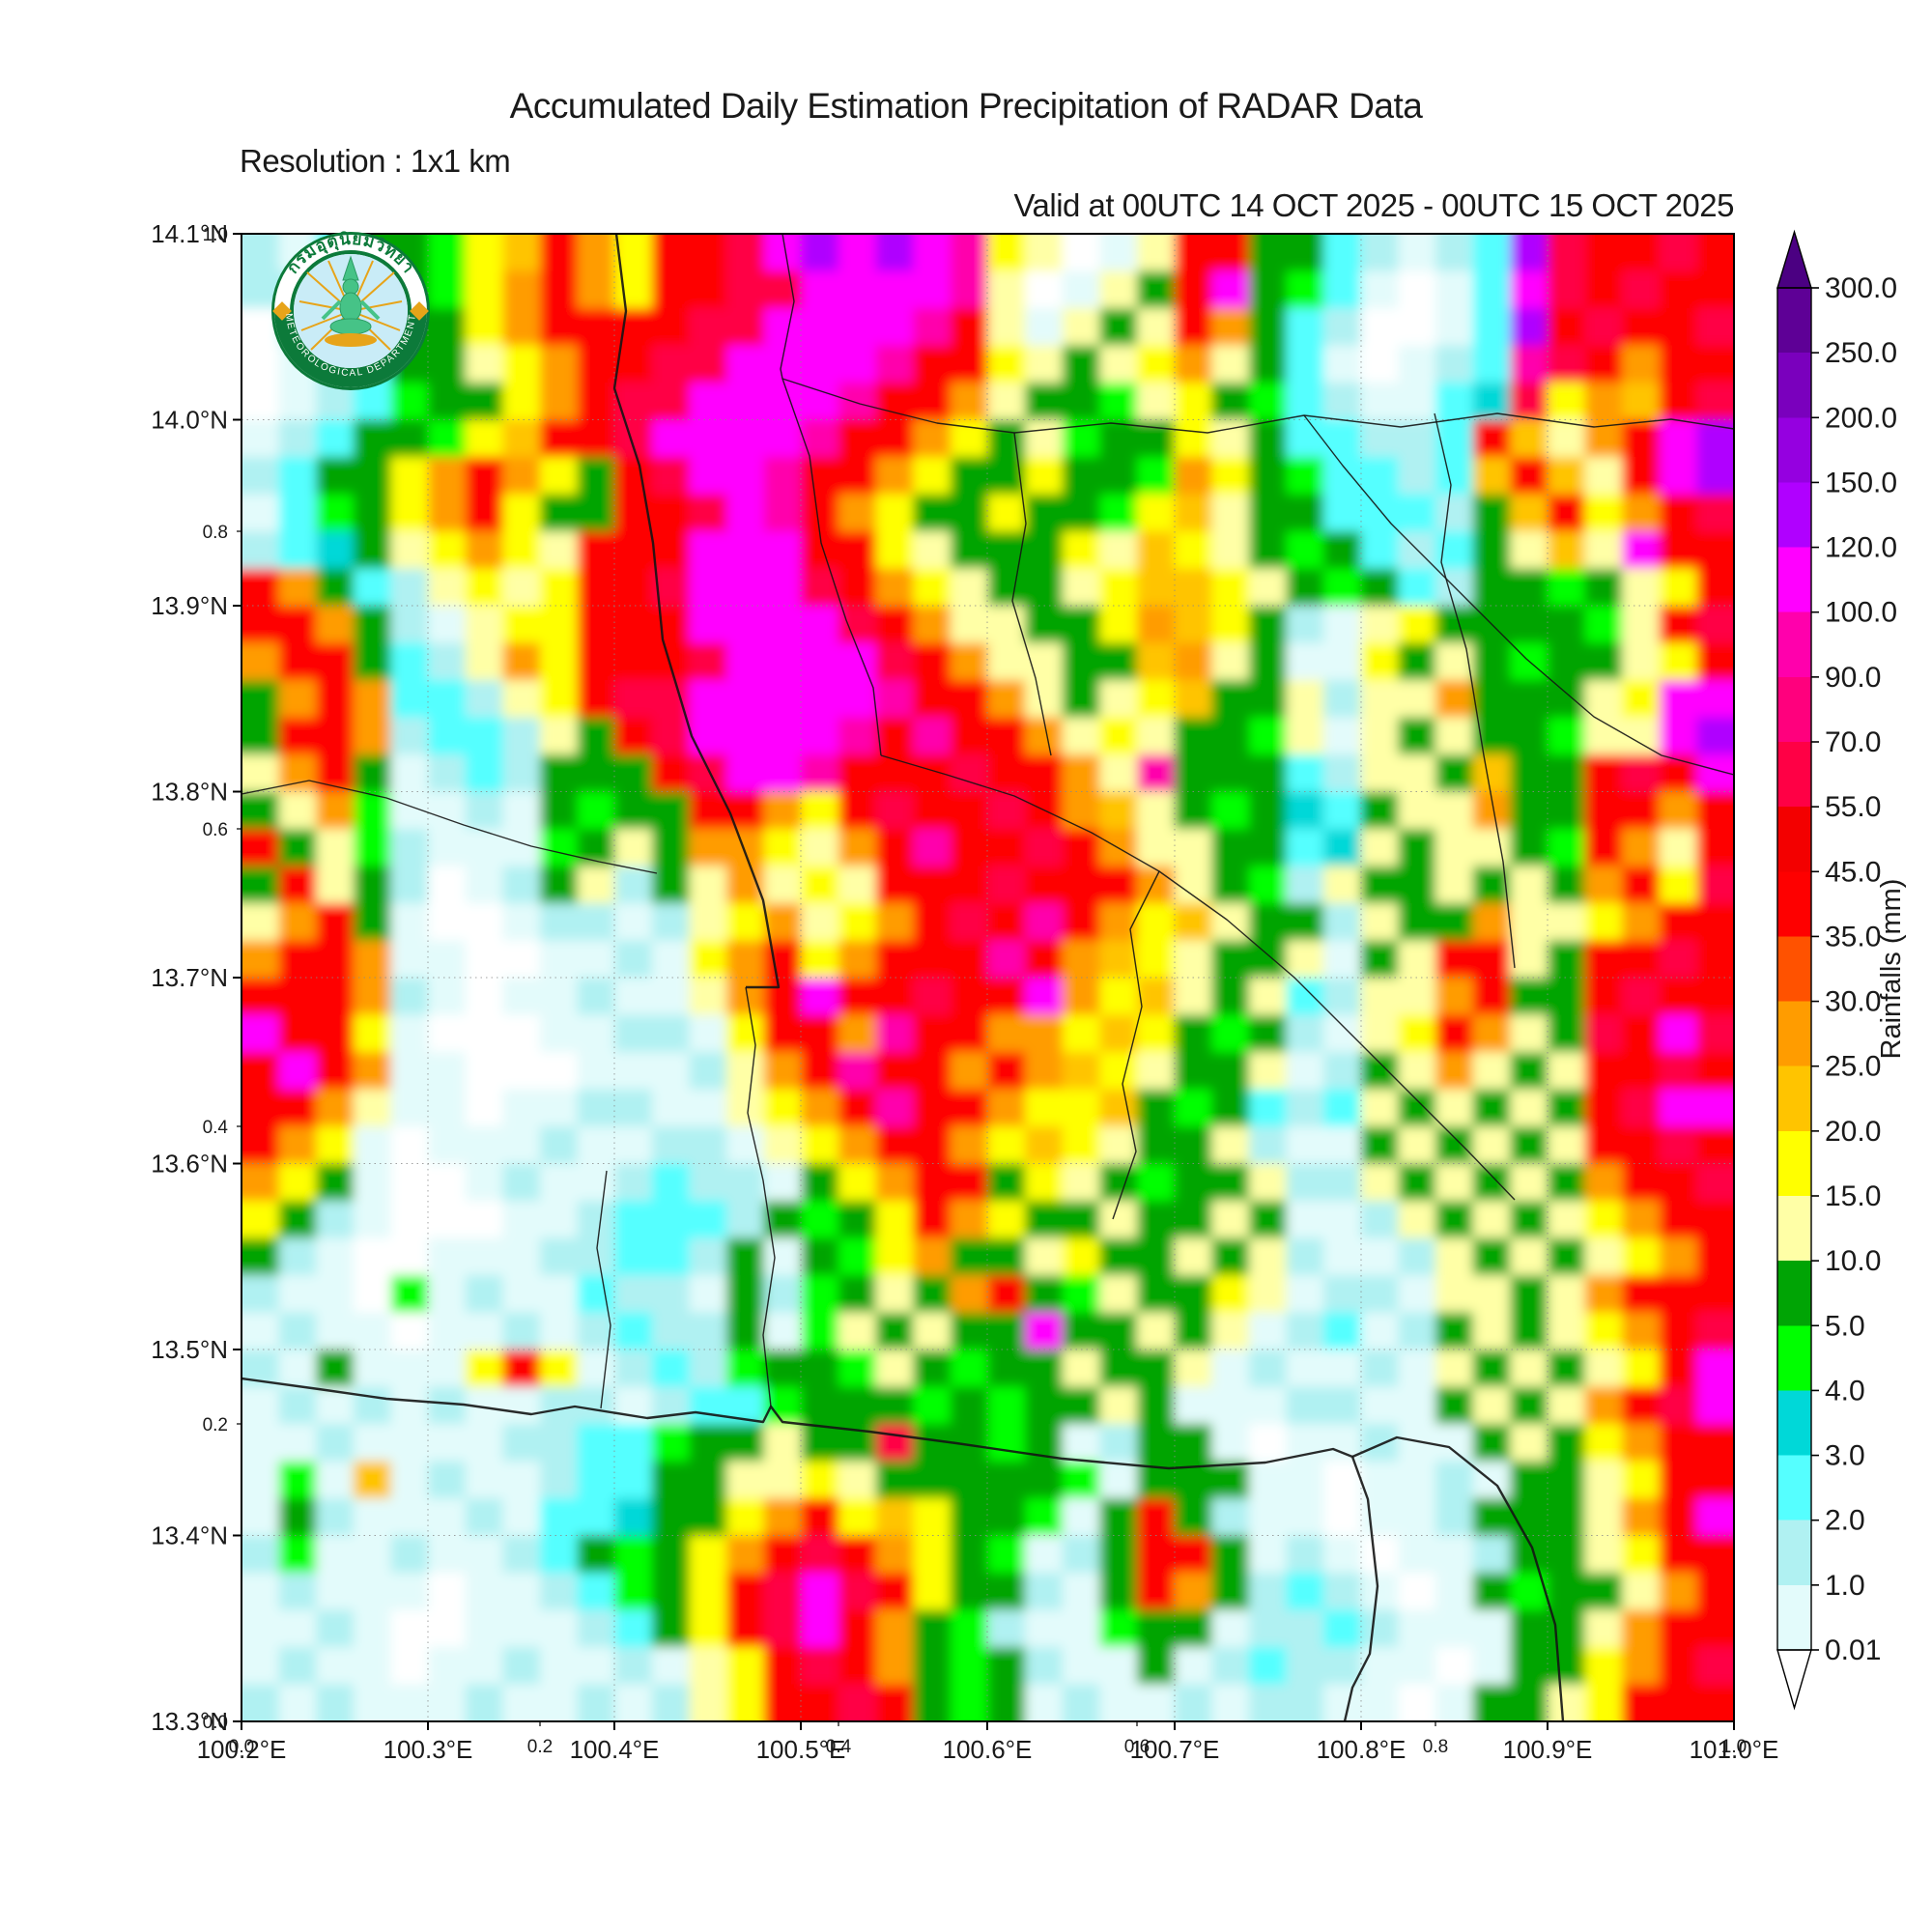 This screenshot has height=1932, width=1932. What do you see at coordinates (1175, 1749) in the screenshot?
I see `lon-tick-label: 100.7°E` at bounding box center [1175, 1749].